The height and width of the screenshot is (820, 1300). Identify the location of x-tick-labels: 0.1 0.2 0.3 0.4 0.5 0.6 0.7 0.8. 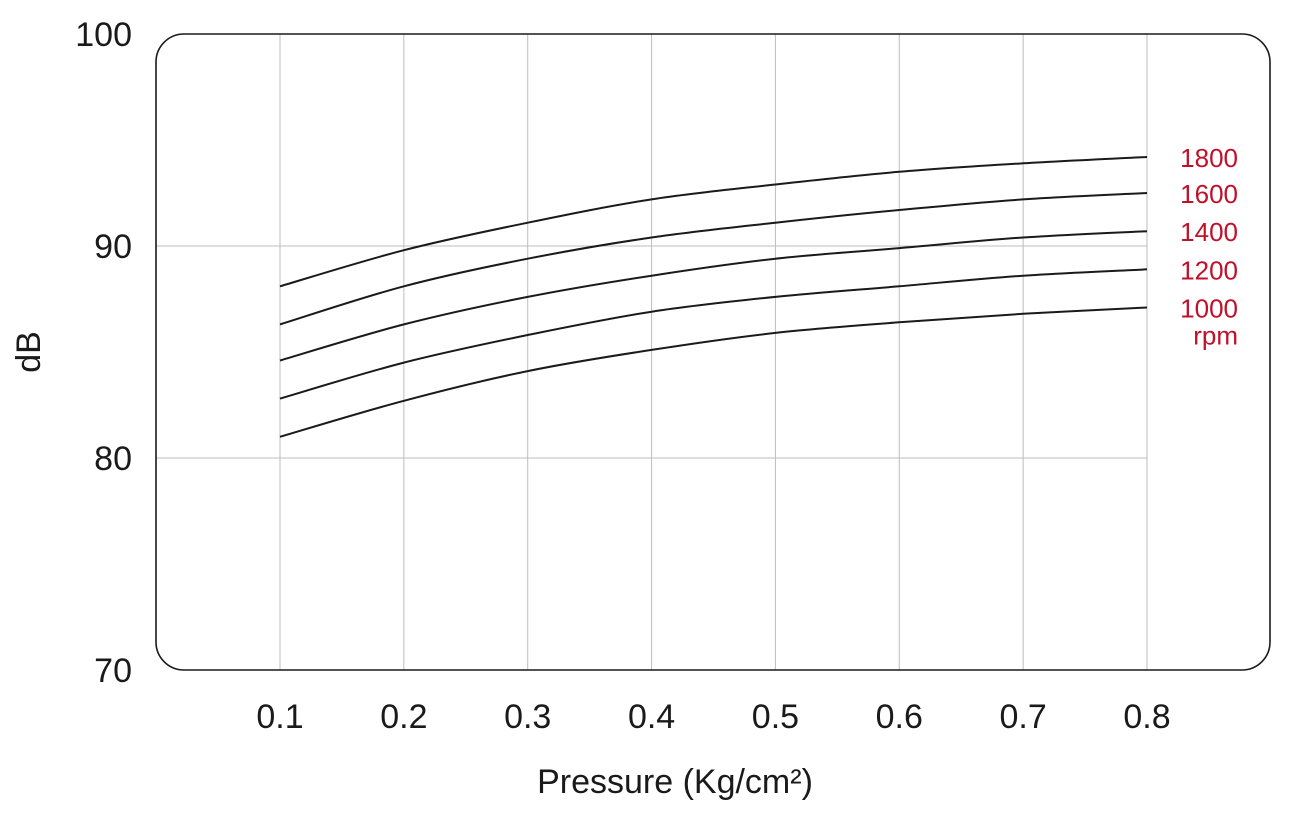
(713, 717).